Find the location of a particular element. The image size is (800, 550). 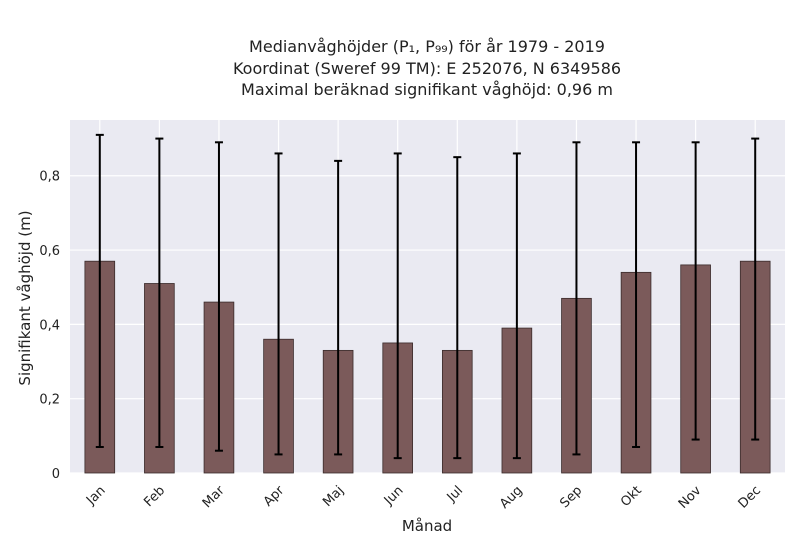

error-bar-feb is located at coordinates (159, 292).